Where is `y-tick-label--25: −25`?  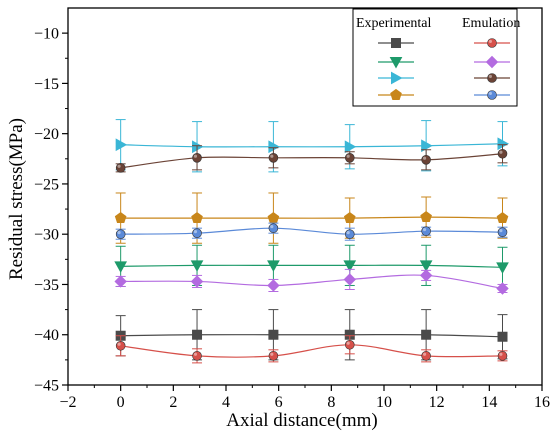
y-tick-label--25: −25 is located at coordinates (46, 184).